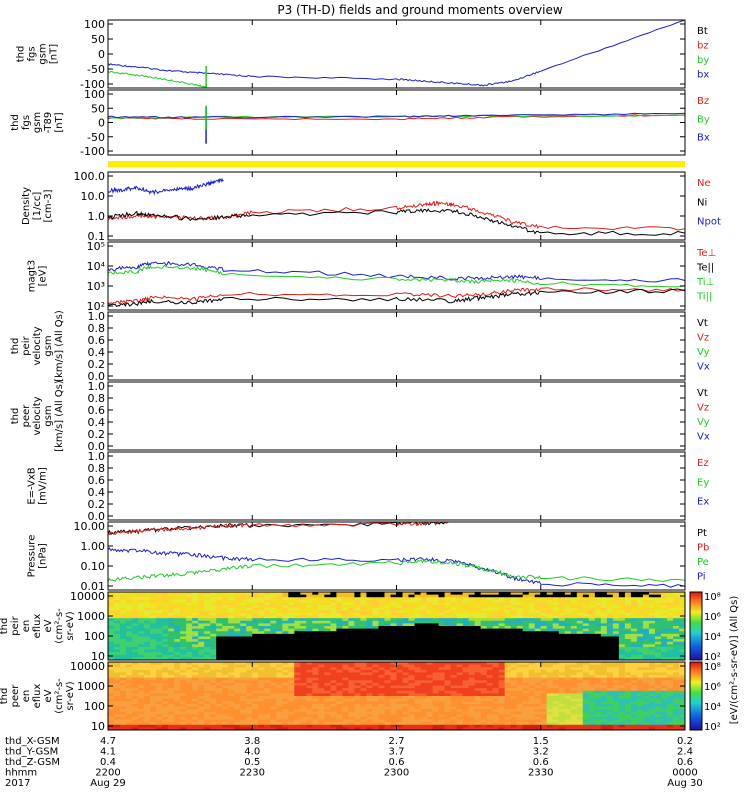  Describe the element at coordinates (702, 393) in the screenshot. I see `legend-entry: Vt` at that location.